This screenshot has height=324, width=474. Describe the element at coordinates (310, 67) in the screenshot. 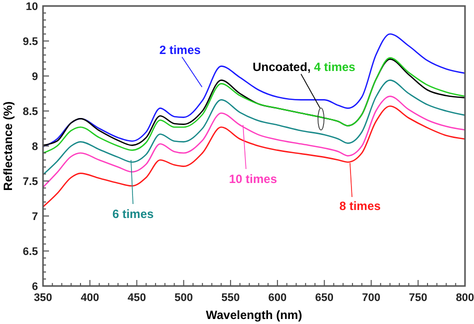

I see `annotation: ,` at that location.